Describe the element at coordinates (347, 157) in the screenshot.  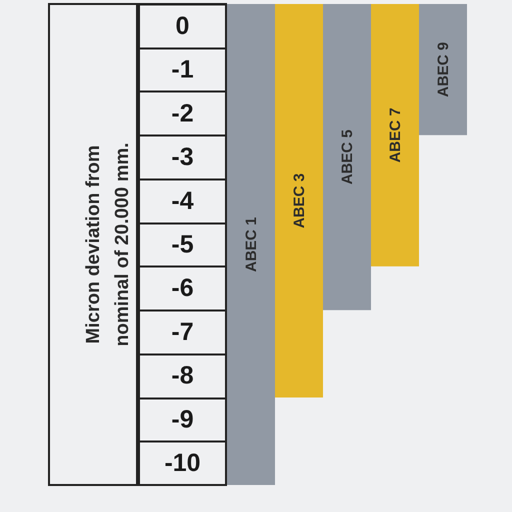
I see `x-tick-label: ABEC 5` at that location.